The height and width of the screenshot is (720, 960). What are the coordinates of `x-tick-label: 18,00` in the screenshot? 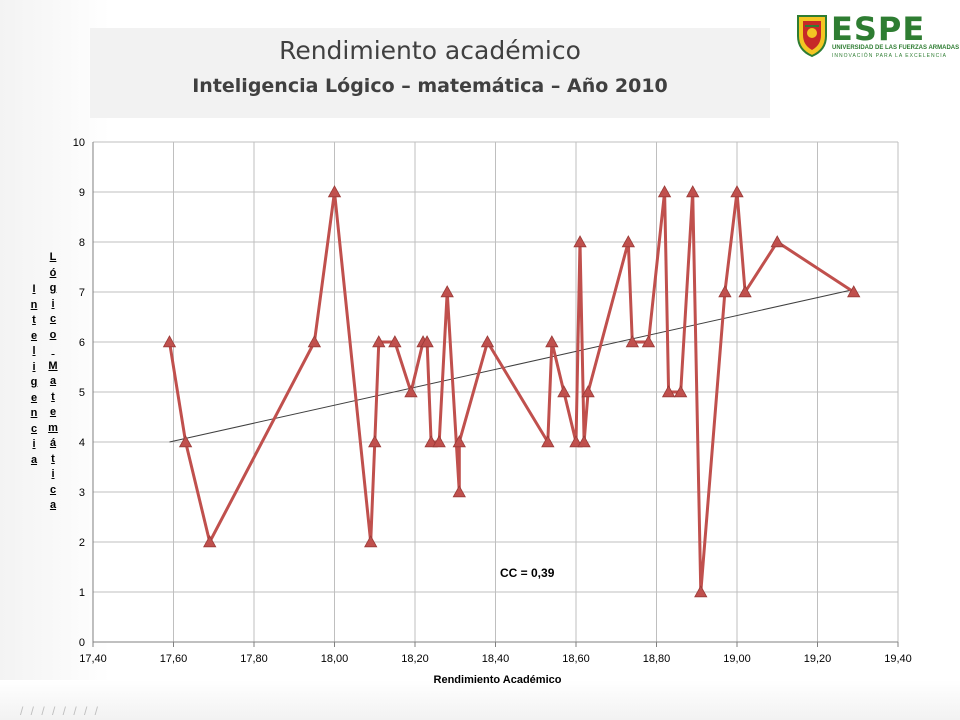 It's located at (335, 659).